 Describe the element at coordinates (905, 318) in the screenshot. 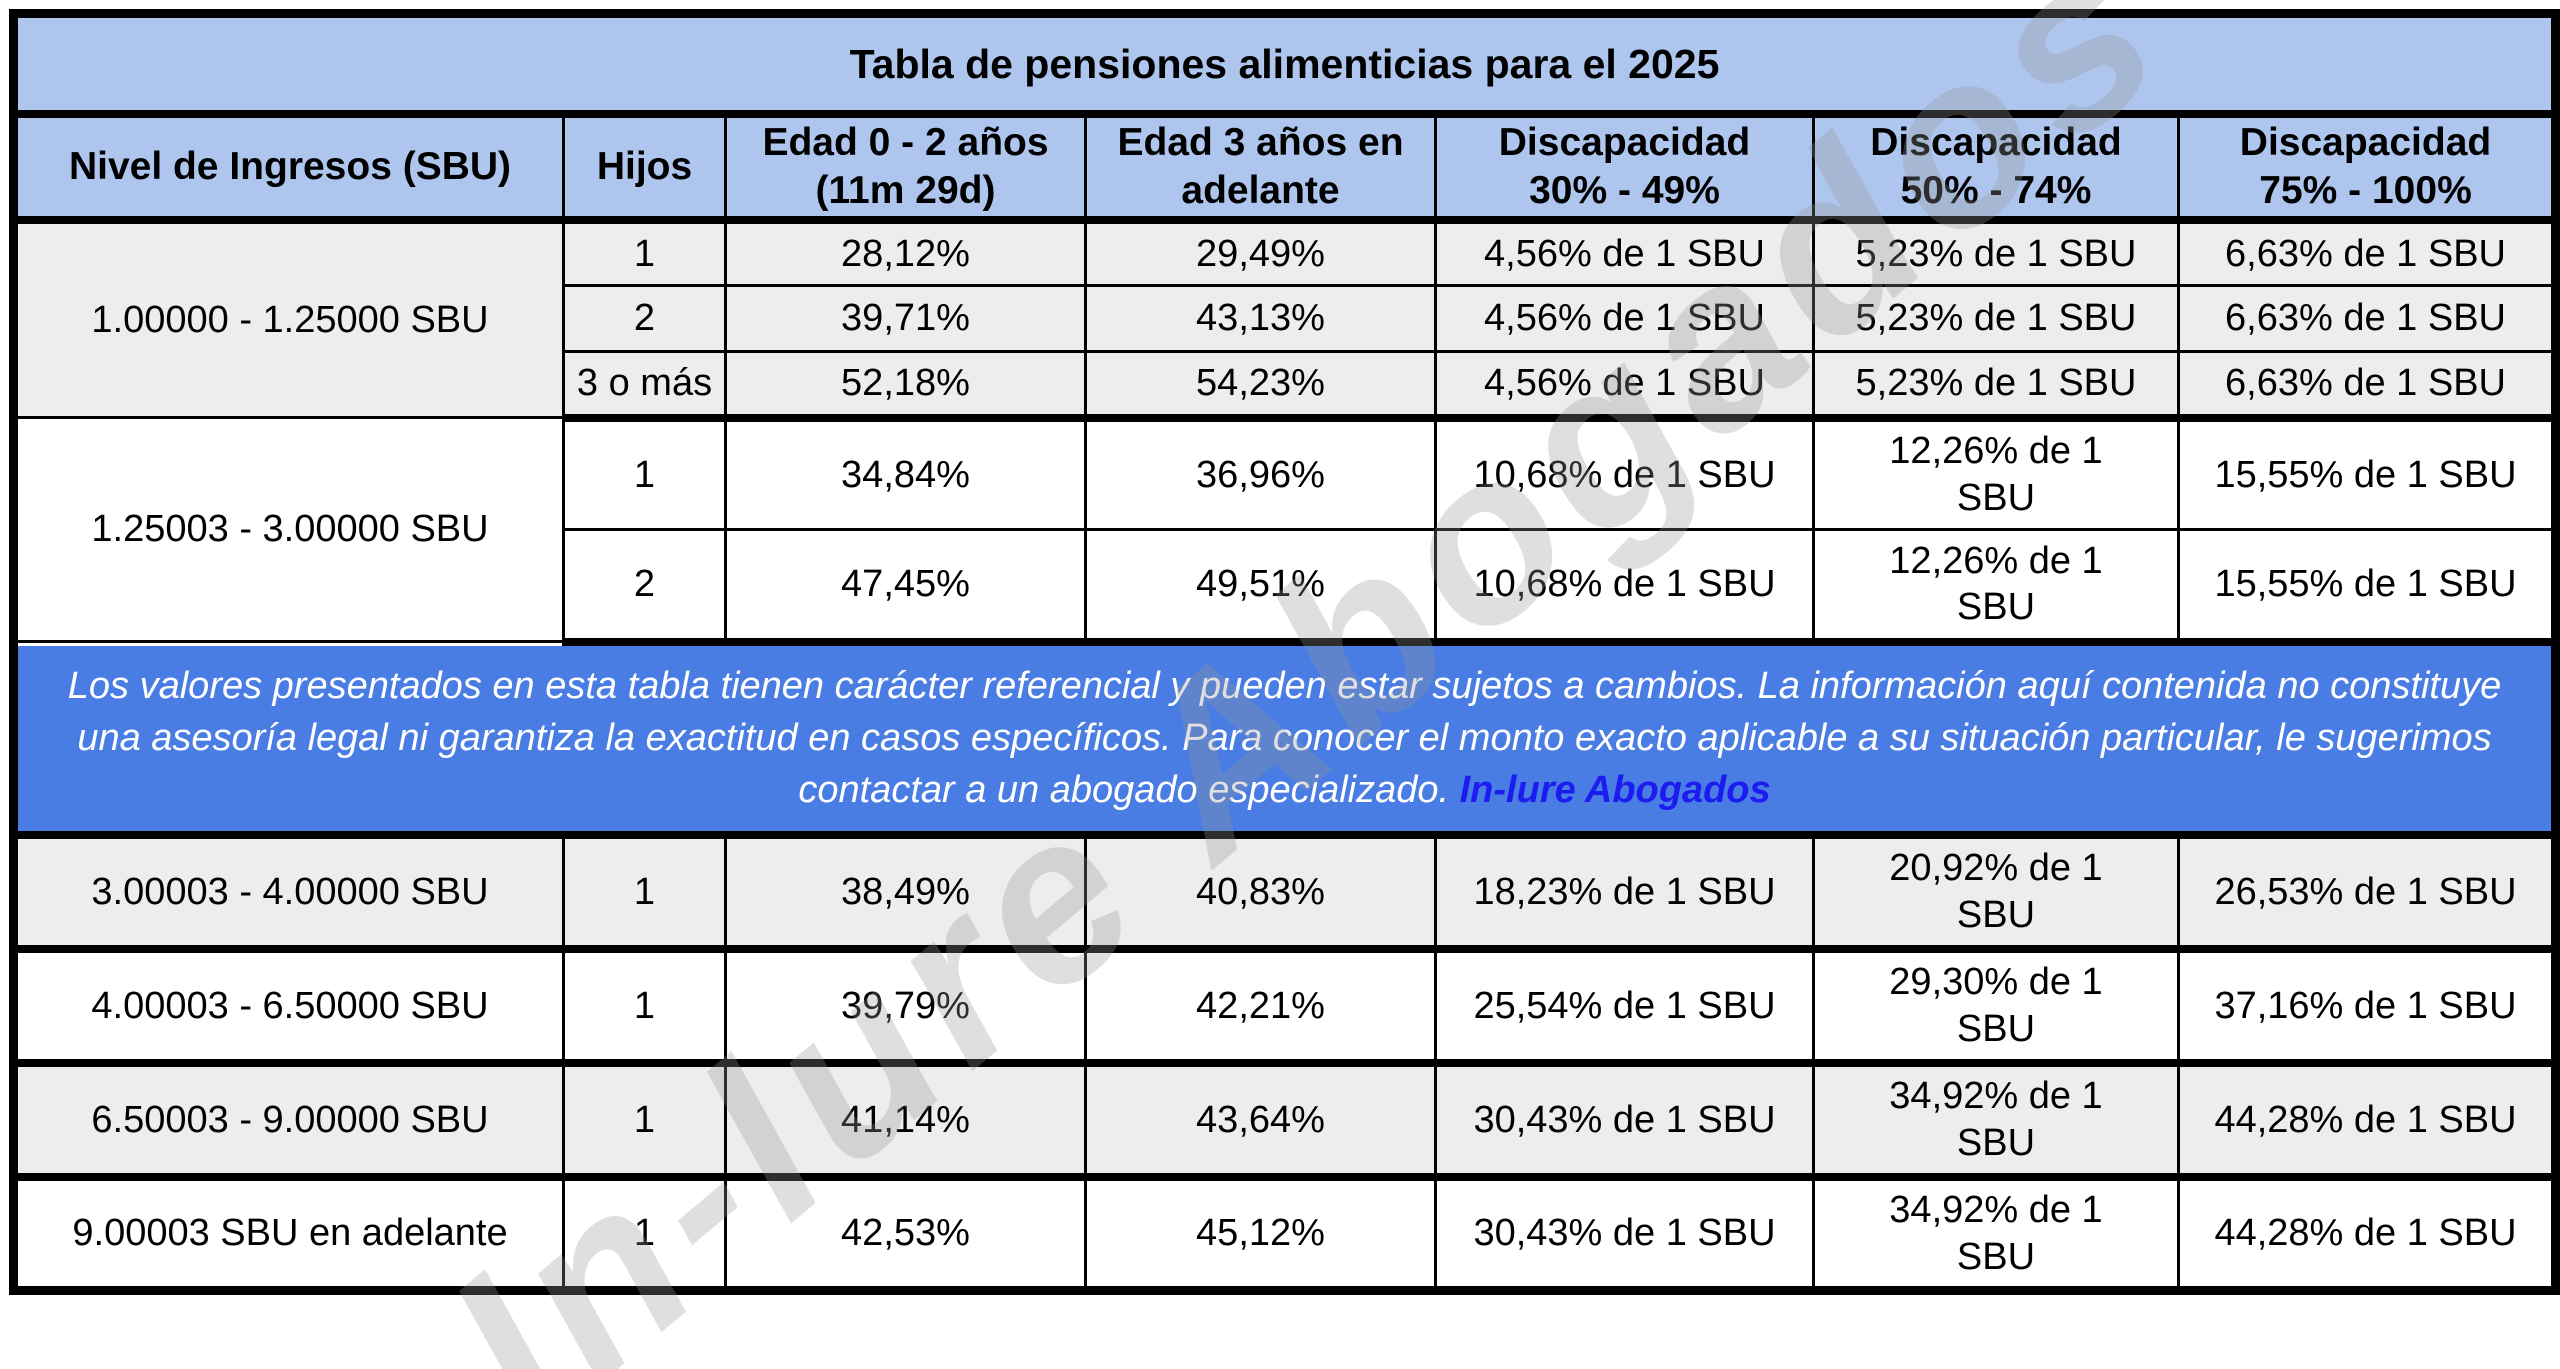

I see `edad-0-2-cell: 39,71%` at that location.